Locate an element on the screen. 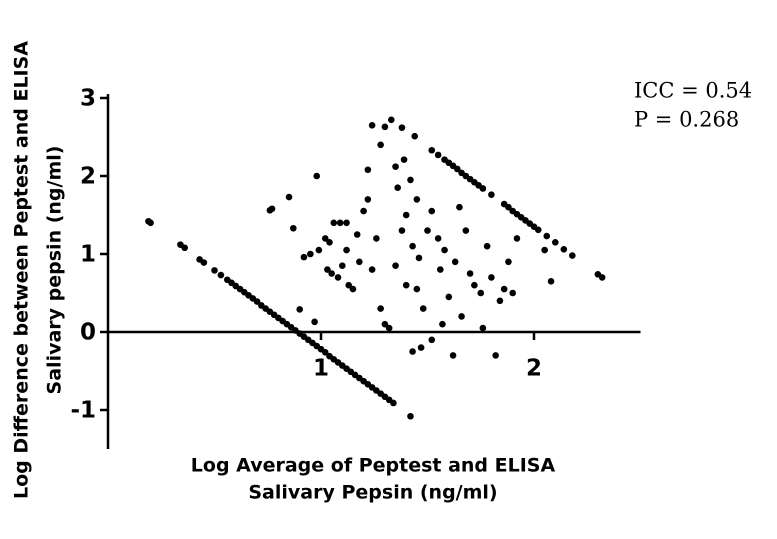 This screenshot has height=539, width=777. y-tick-label: -1 is located at coordinates (83, 411).